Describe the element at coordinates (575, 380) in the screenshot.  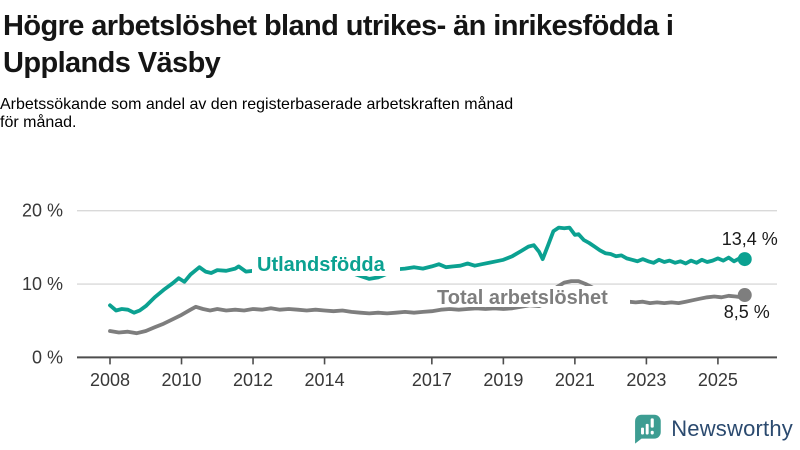
I see `x-tick-label-2021: 2021` at that location.